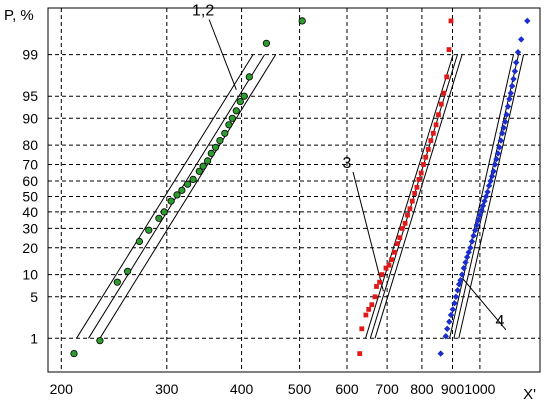 This screenshot has width=550, height=409. Describe the element at coordinates (30, 96) in the screenshot. I see `y-tick-label-95: 95` at that location.